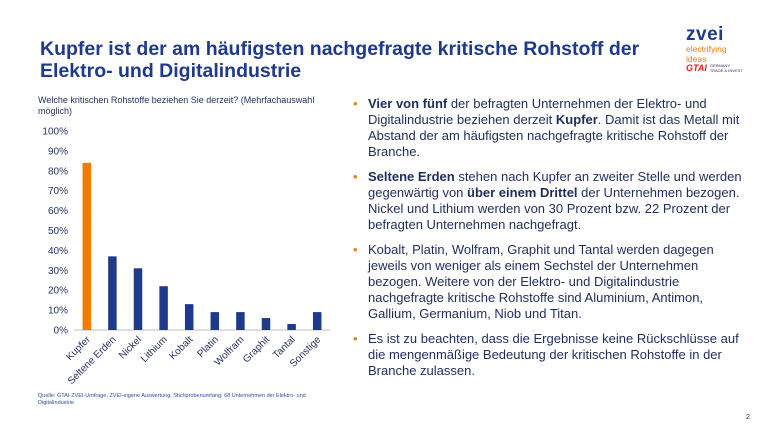  I want to click on x-tick-label: Lithium, so click(154, 349).